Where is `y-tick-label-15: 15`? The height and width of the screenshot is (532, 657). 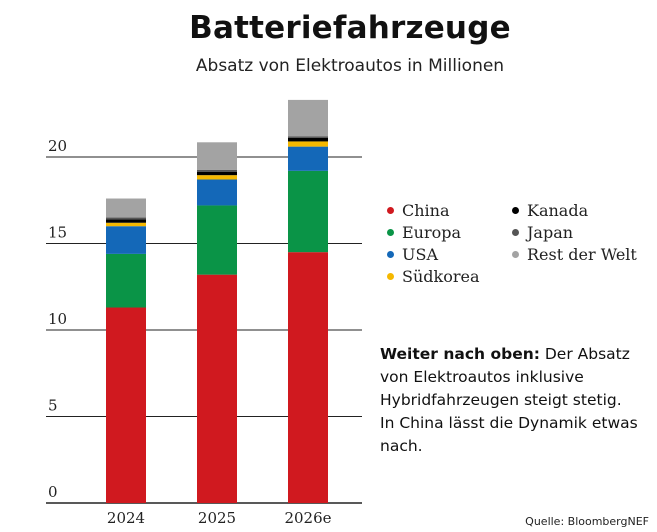
y-tick-label-15: 15 is located at coordinates (57, 233).